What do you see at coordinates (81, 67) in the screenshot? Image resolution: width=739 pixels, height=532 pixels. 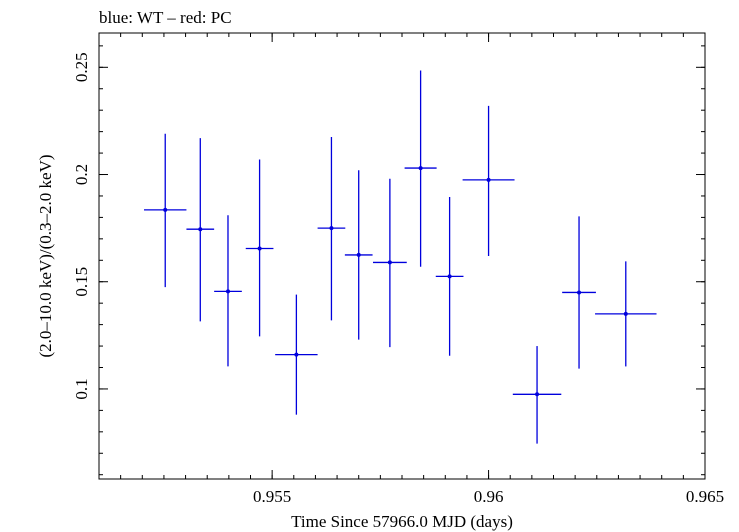 I see `y-tick-label: 0.25` at bounding box center [81, 67].